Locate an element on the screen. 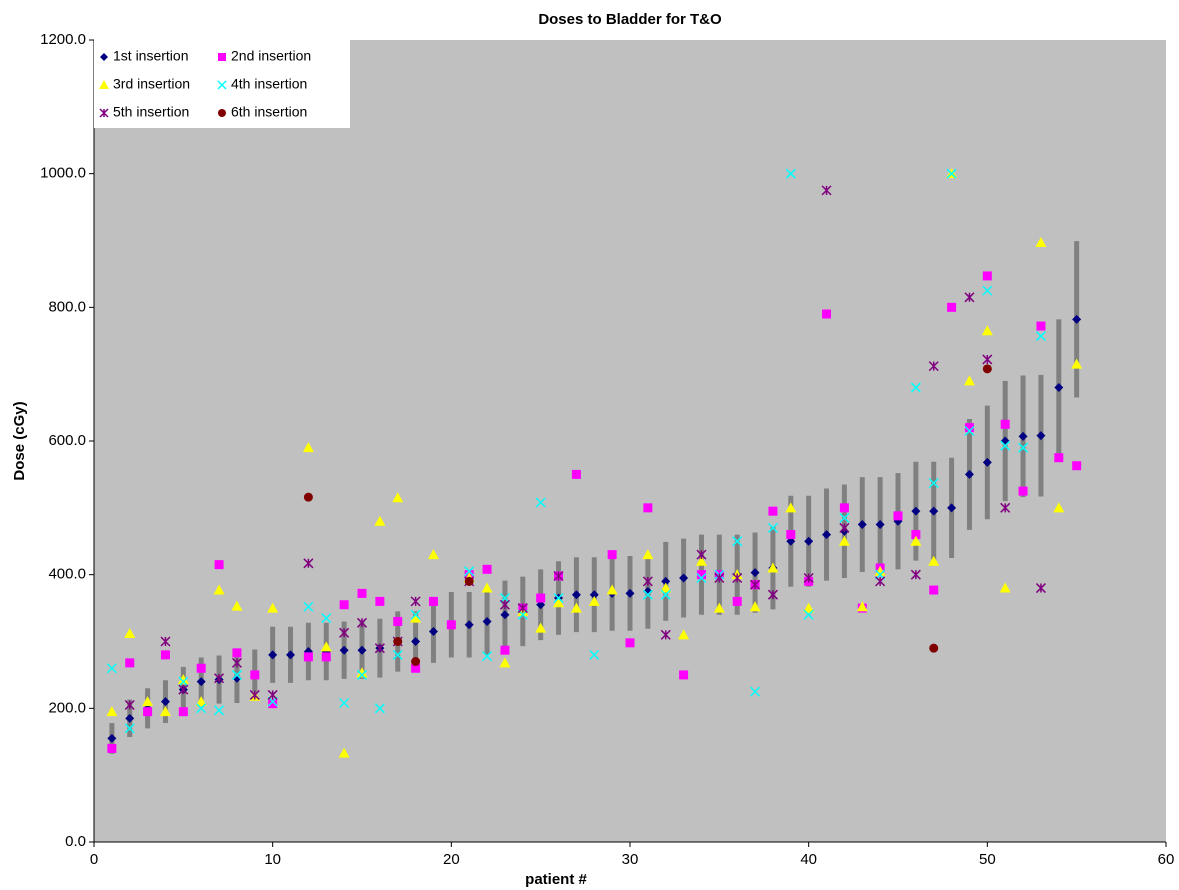  x-tick-label: 30 is located at coordinates (630, 859).